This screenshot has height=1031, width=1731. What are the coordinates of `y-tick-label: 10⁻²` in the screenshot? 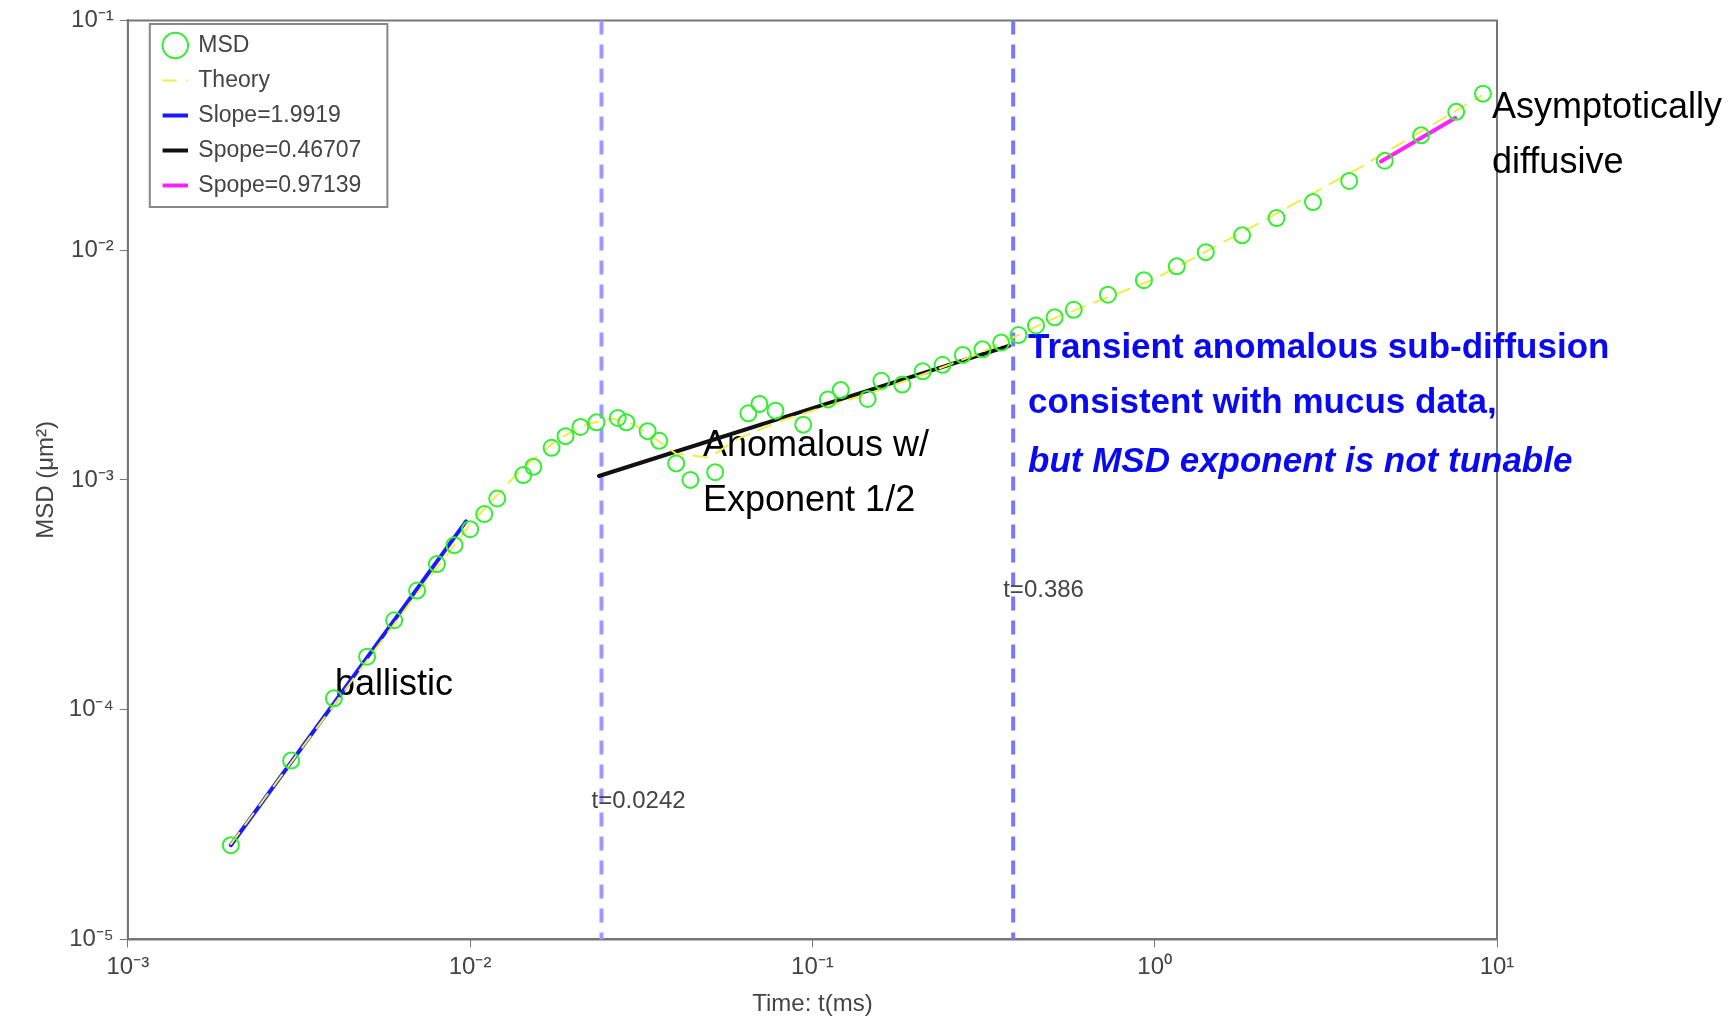 It's located at (92, 248).